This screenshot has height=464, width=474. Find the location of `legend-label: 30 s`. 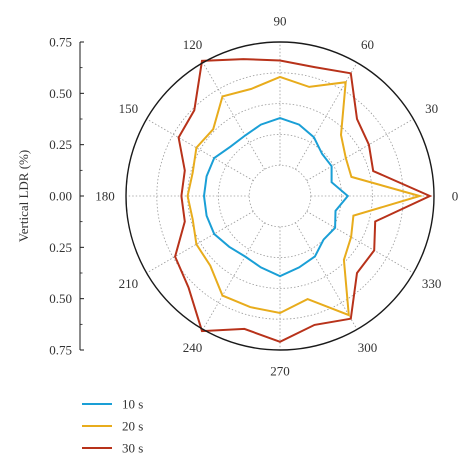

legend-label: 30 s is located at coordinates (132, 448).